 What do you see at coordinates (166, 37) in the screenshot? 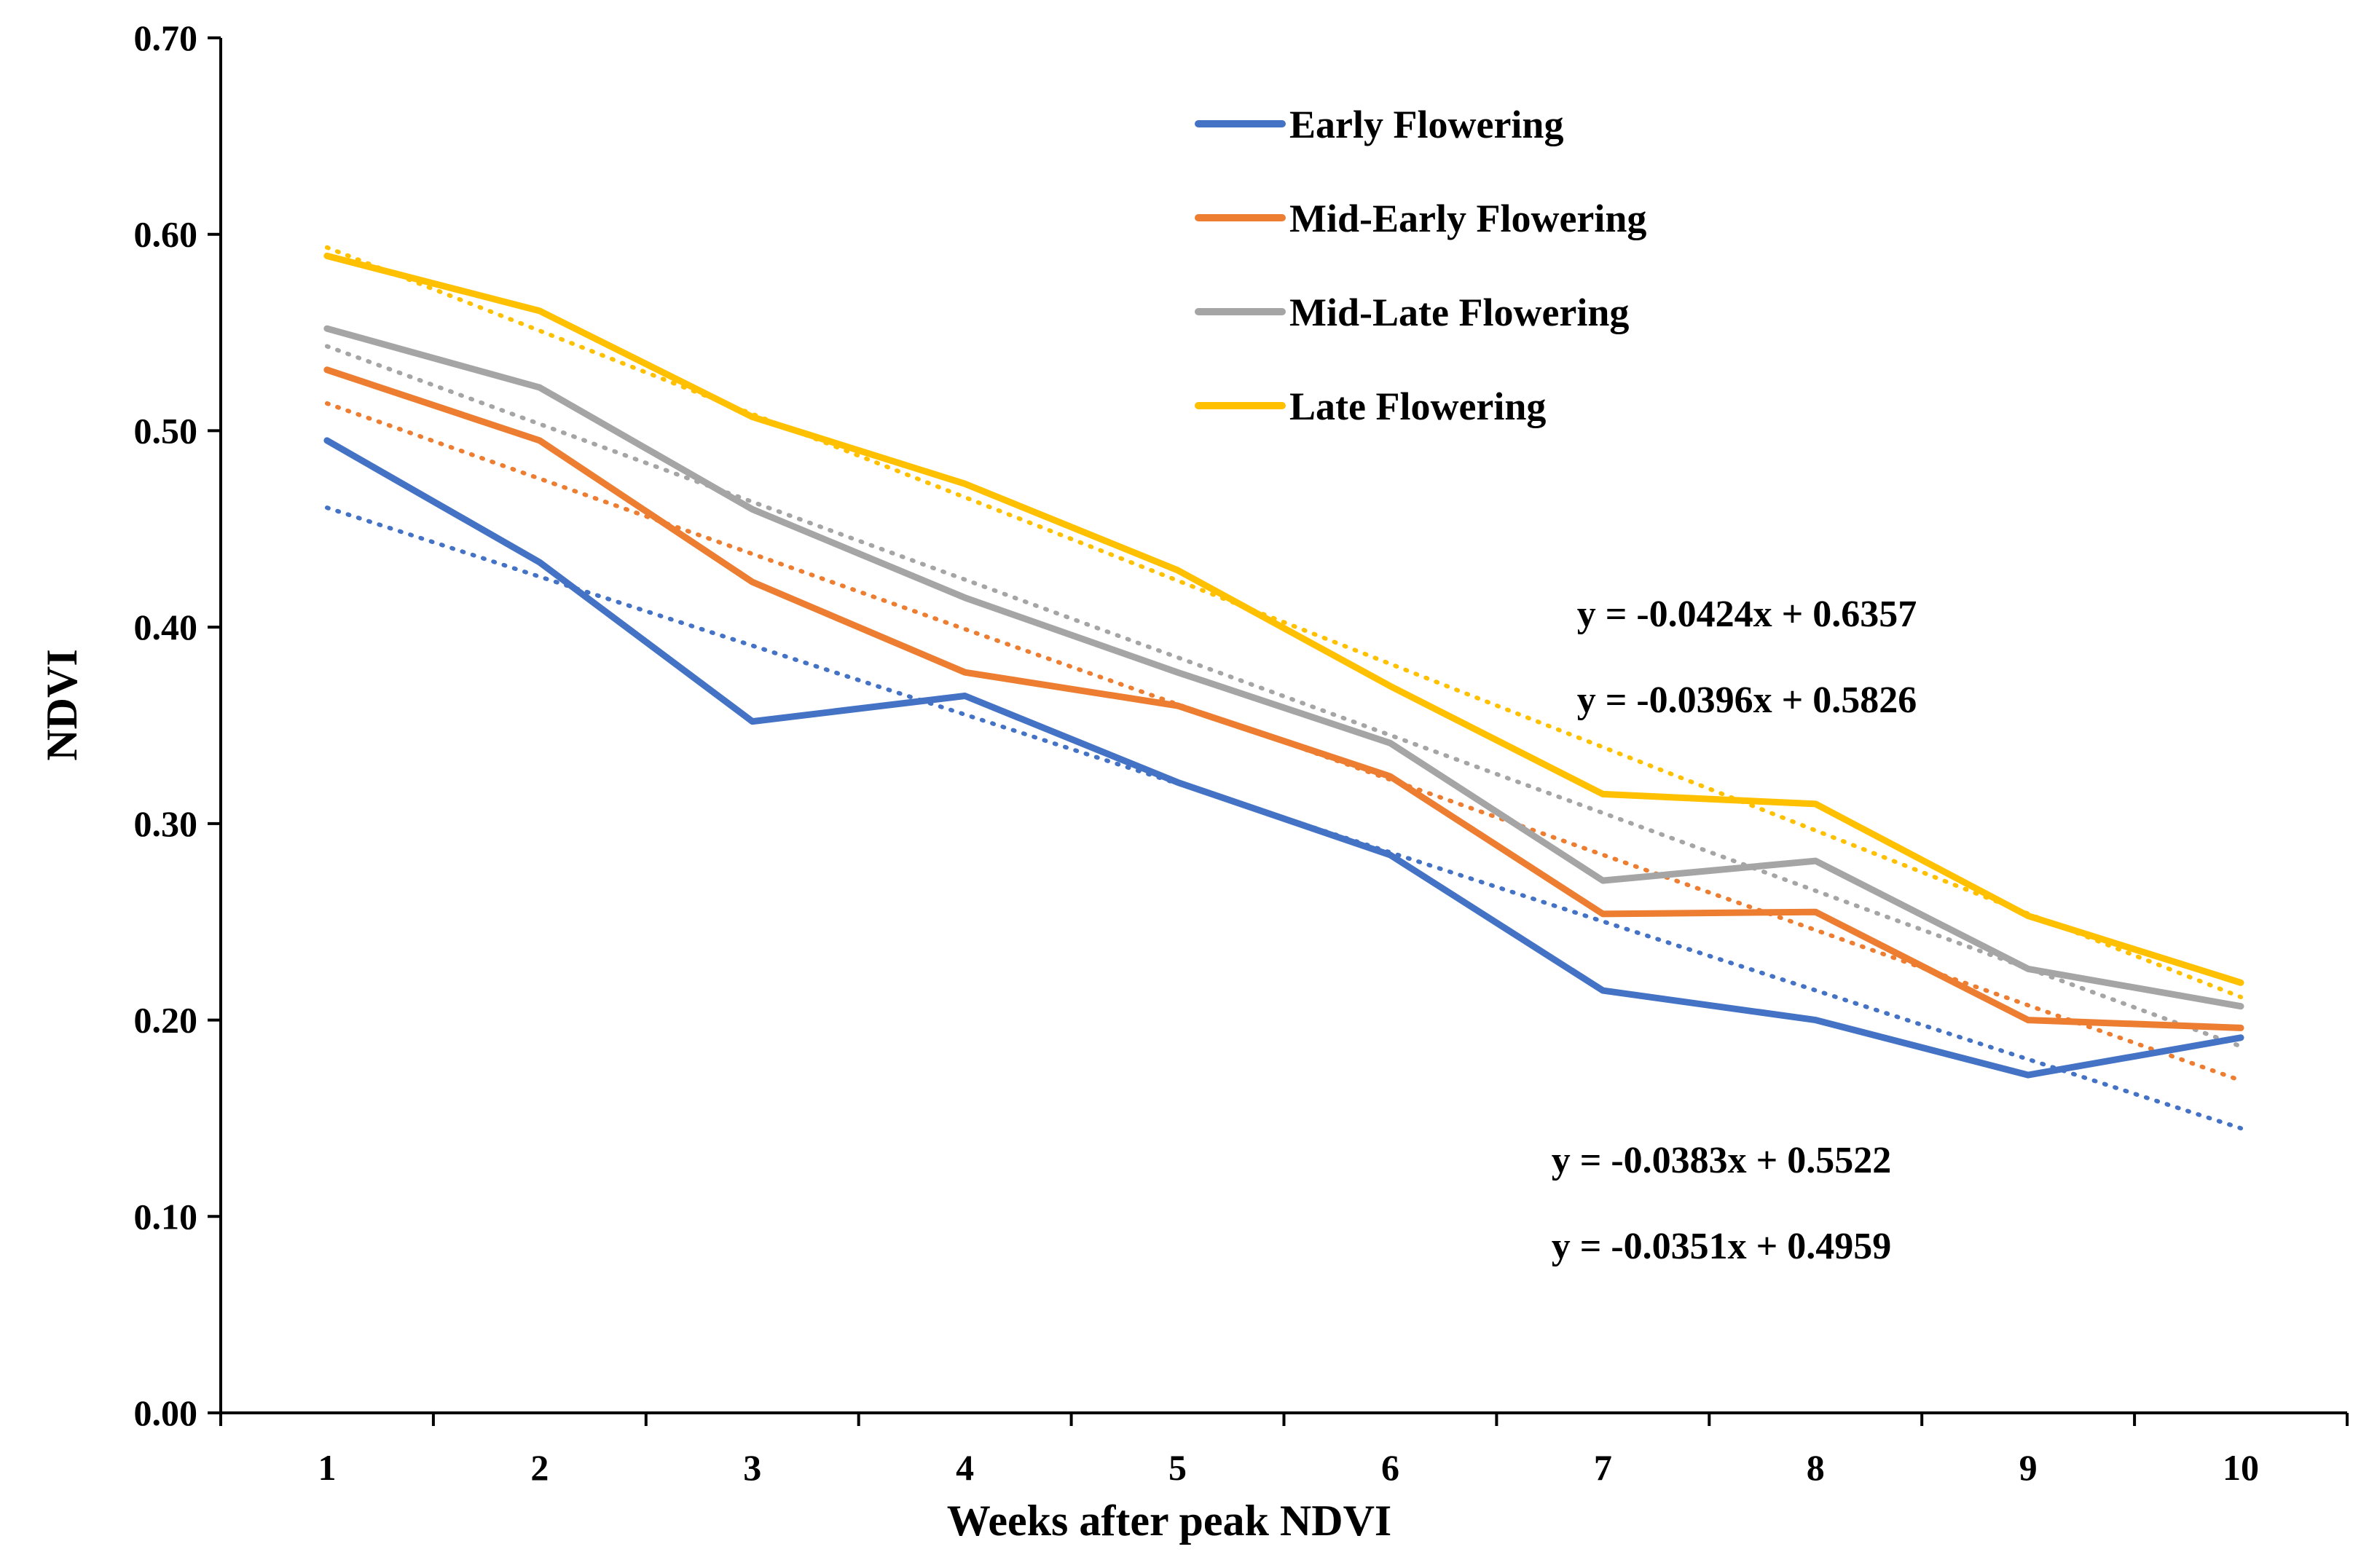
I see `y-tick-label: 0.70` at bounding box center [166, 37].